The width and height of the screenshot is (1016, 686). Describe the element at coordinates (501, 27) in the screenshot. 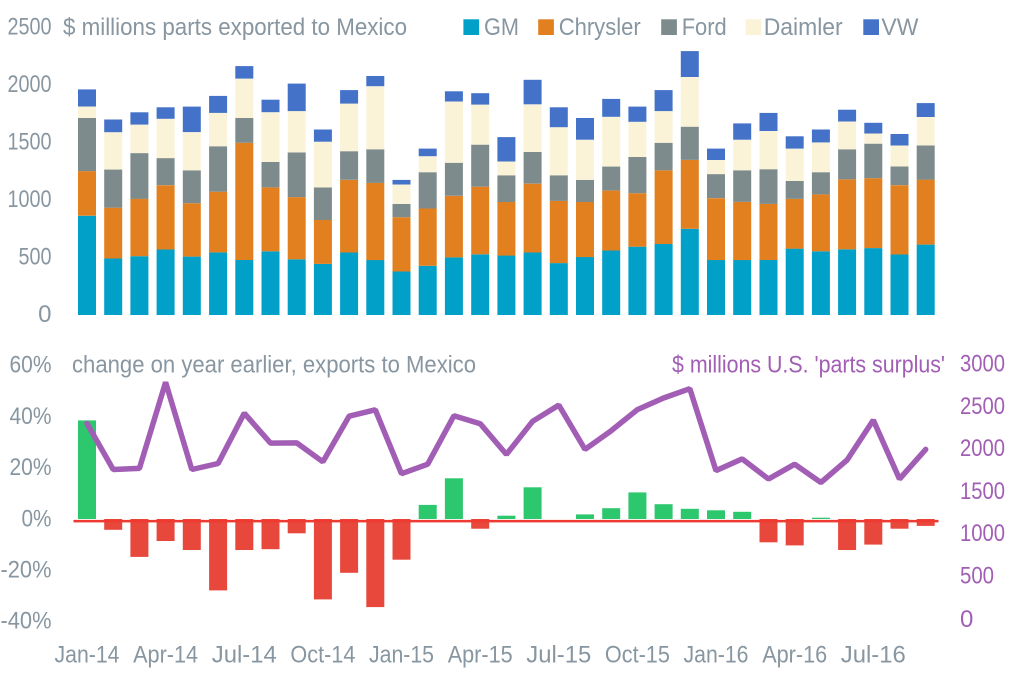

I see `svg-text: GM` at that location.